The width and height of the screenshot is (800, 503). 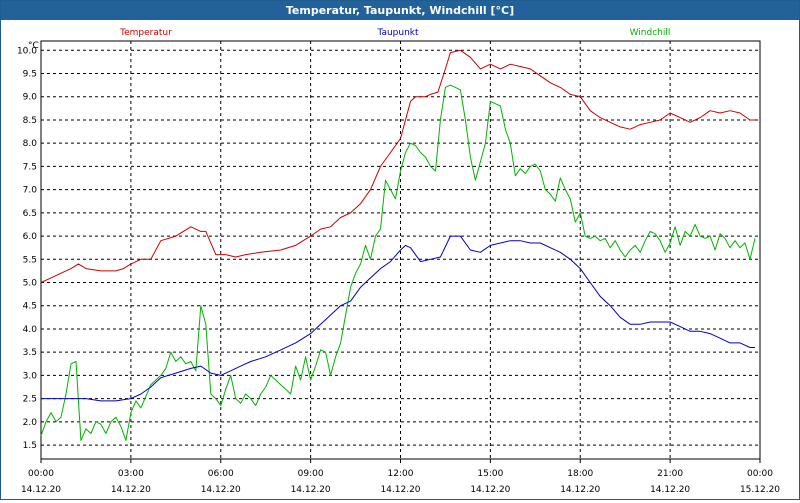 What do you see at coordinates (670, 474) in the screenshot?
I see `x-tick-time-label: 21:00` at bounding box center [670, 474].